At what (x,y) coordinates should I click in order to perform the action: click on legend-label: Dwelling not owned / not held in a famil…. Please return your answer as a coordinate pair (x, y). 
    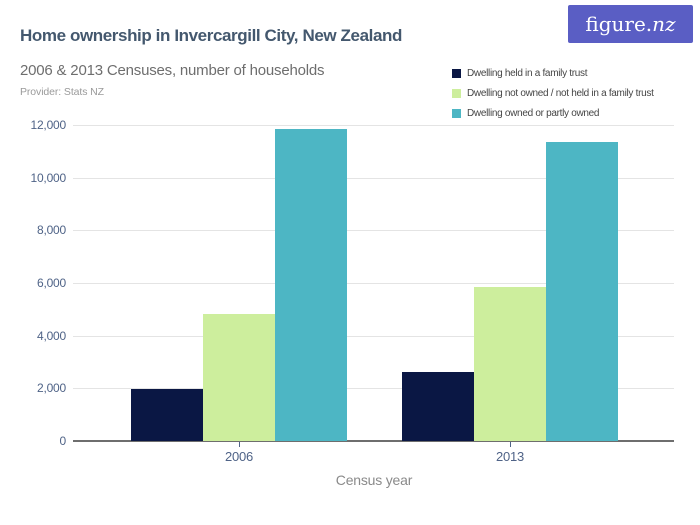
    Looking at the image, I should click on (560, 93).